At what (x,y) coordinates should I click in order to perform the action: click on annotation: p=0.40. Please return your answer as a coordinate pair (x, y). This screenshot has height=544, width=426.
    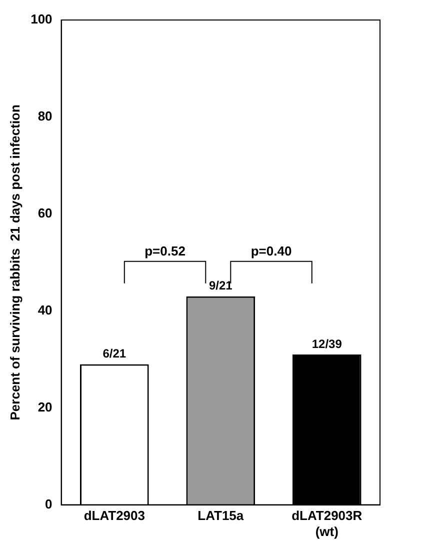
    Looking at the image, I should click on (271, 250).